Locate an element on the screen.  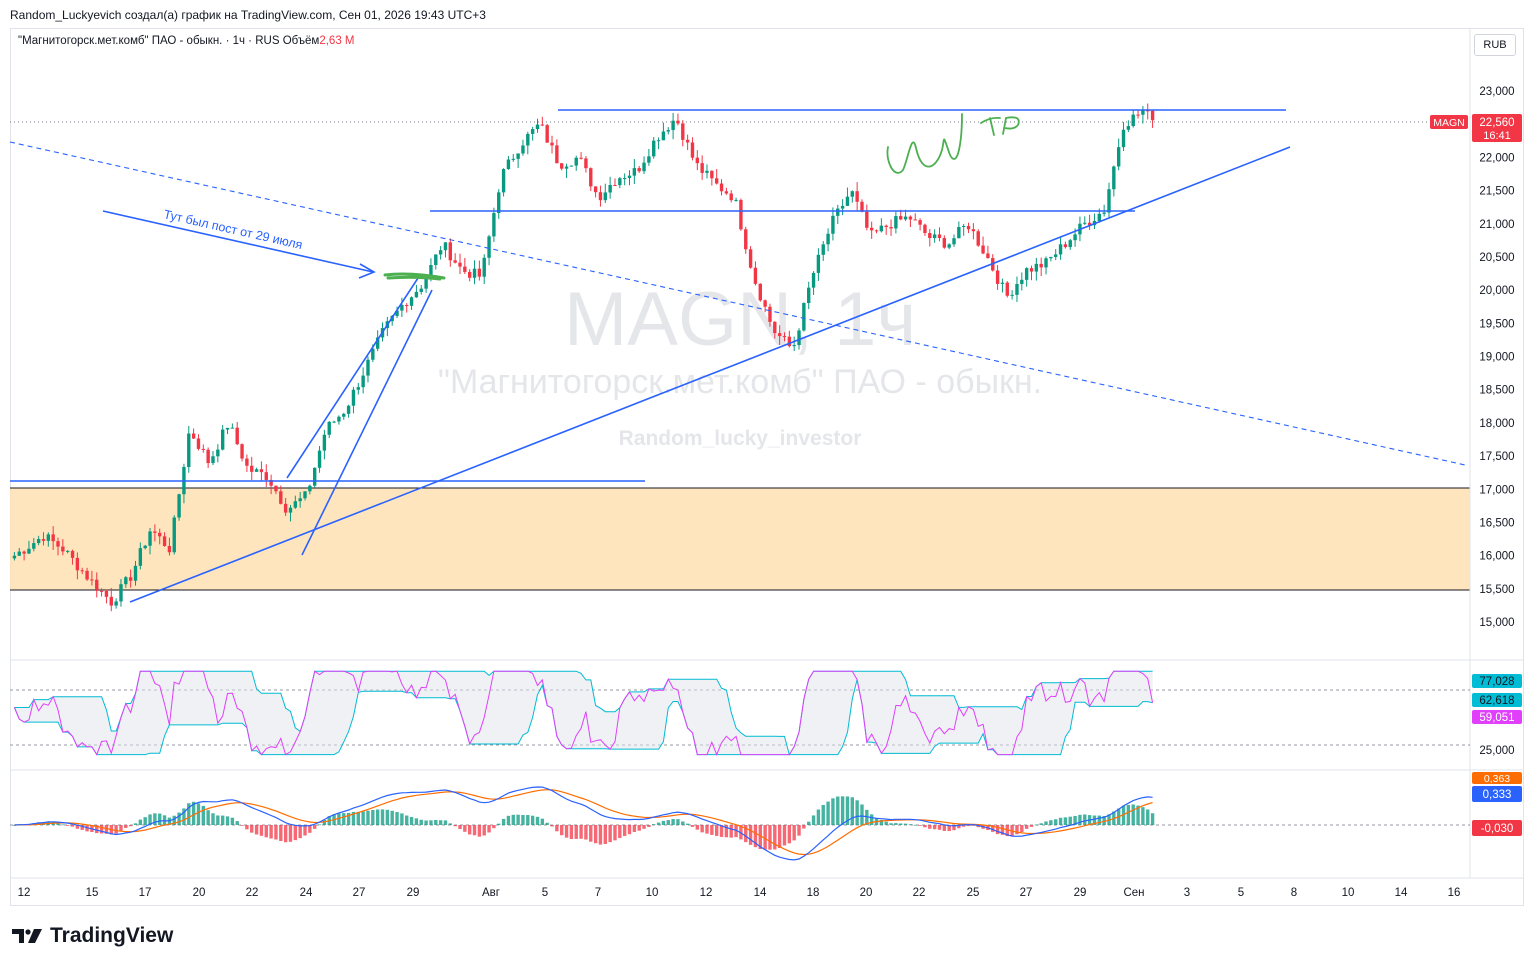
last-price-tag-bg is located at coordinates (1497, 128).